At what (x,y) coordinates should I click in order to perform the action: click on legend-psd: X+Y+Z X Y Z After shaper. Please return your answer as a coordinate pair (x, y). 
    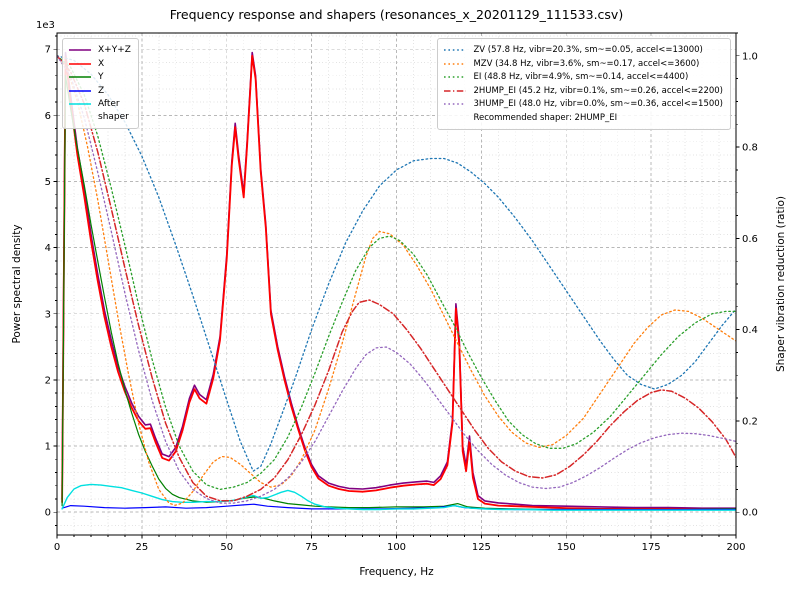
    Looking at the image, I should click on (100, 83).